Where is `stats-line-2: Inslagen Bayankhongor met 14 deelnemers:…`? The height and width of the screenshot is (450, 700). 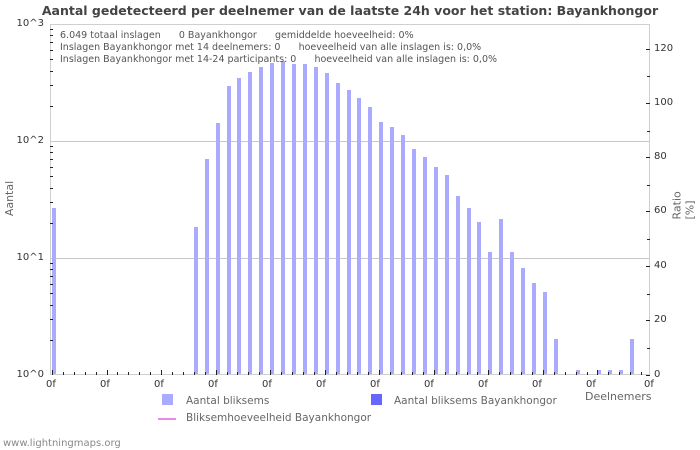
stats-line-2: Inslagen Bayankhongor met 14 deelnemers:… is located at coordinates (271, 47).